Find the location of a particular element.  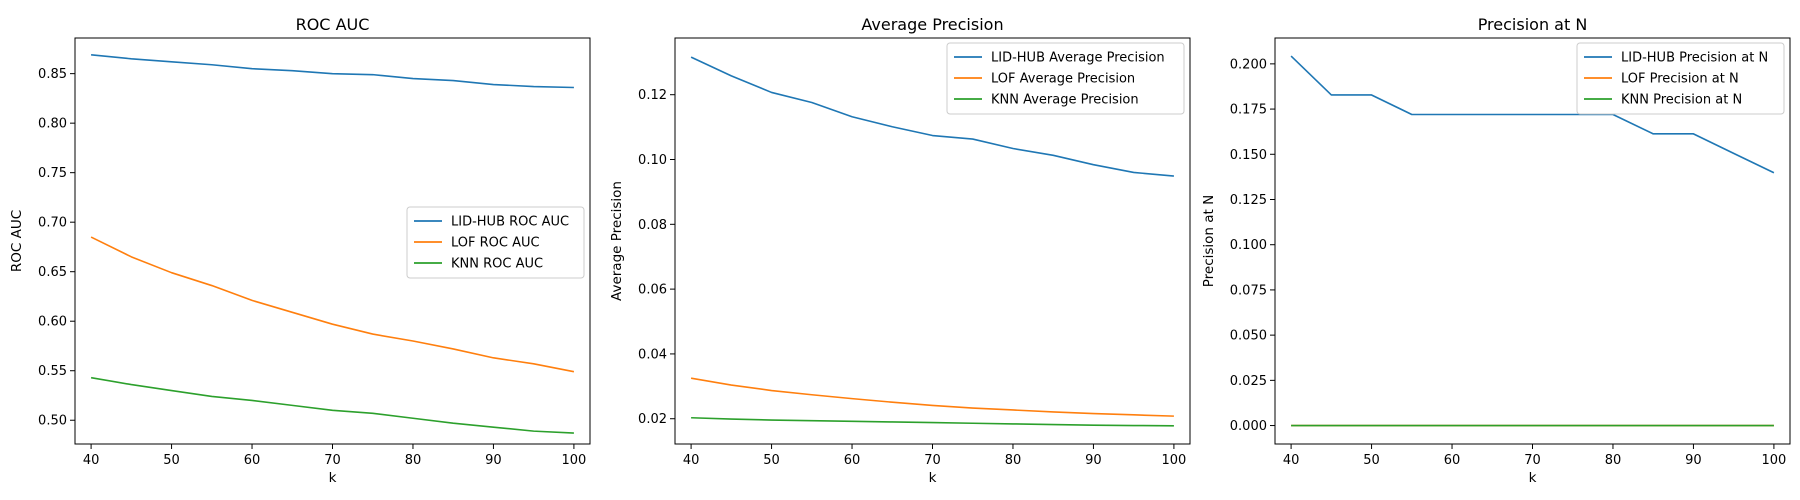

legend-entry: LOF ROC AUC is located at coordinates (495, 243).